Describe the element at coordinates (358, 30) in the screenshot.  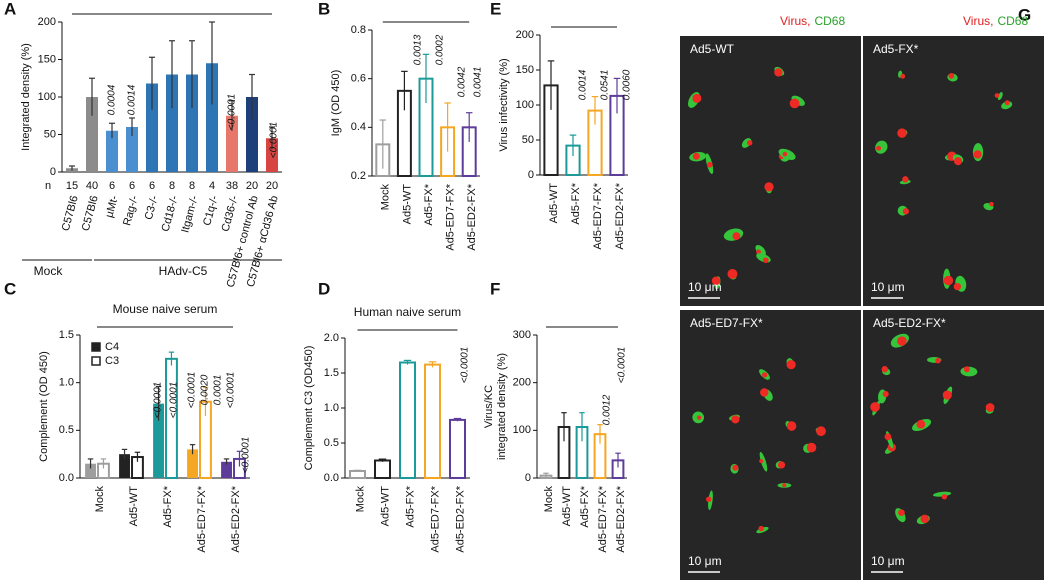
I see `y-tick-label: 0.8` at that location.